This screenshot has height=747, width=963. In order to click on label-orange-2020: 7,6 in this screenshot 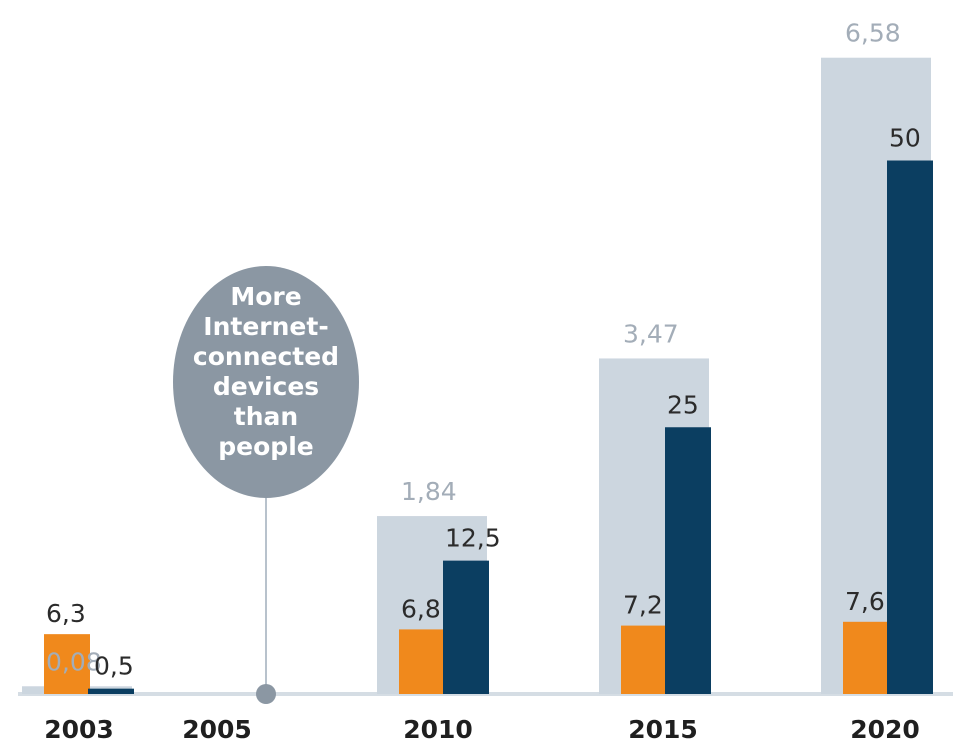, I will do `click(865, 601)`.